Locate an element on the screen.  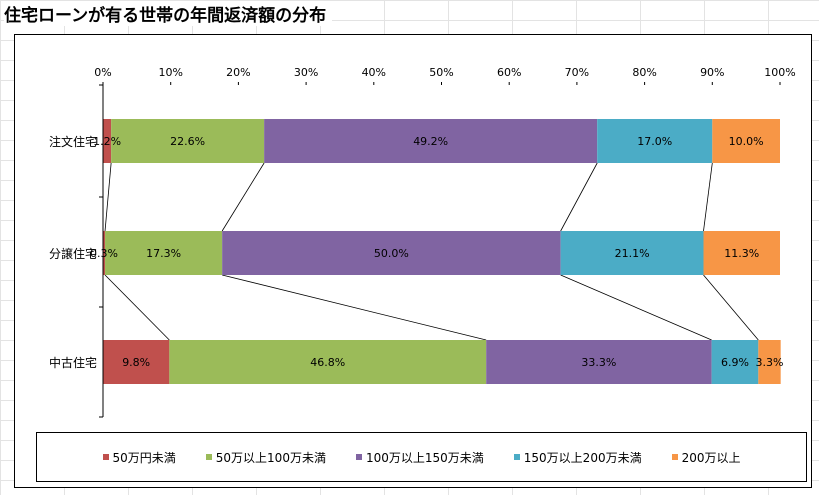
data-label: 11.3% is located at coordinates (741, 253).